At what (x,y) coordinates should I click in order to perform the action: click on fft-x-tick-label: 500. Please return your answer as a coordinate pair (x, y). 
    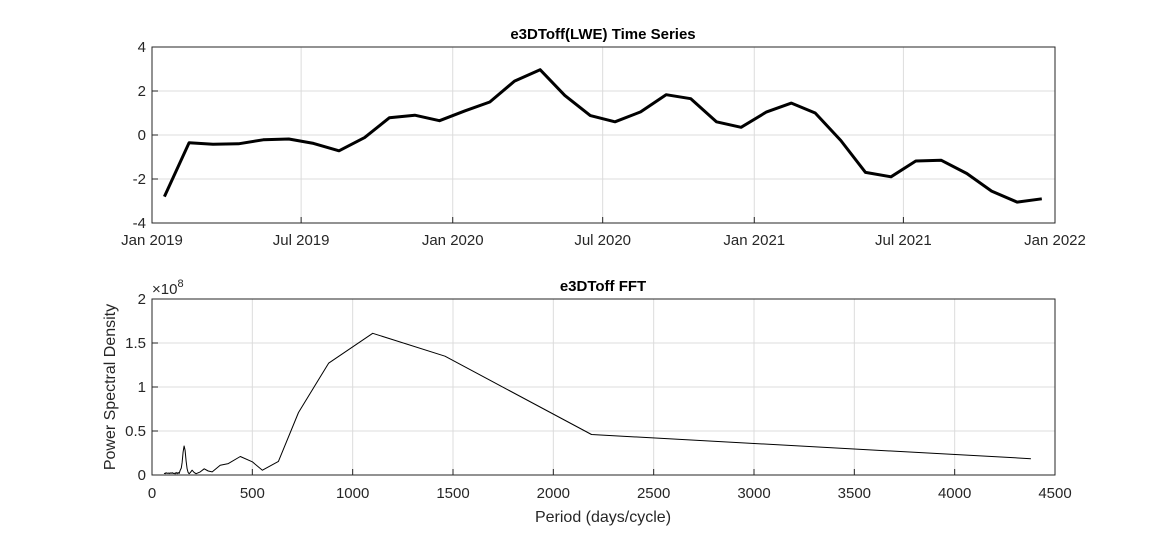
    Looking at the image, I should click on (252, 493).